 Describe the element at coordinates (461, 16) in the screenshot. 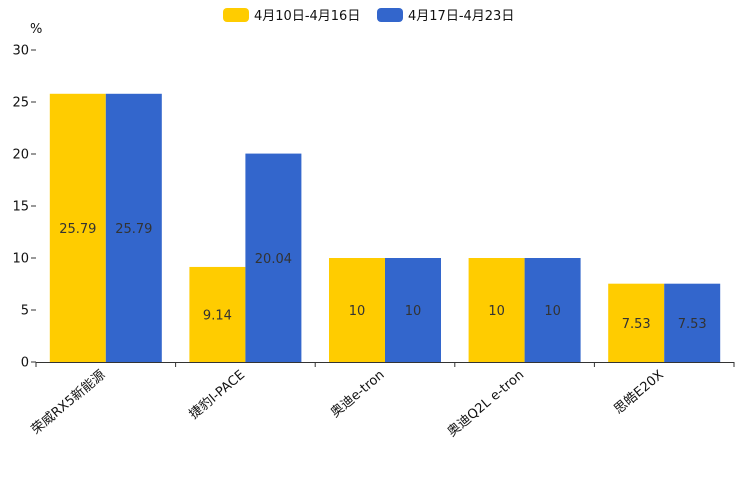

I see `legend-label-2: 4月17日-4月23日` at that location.